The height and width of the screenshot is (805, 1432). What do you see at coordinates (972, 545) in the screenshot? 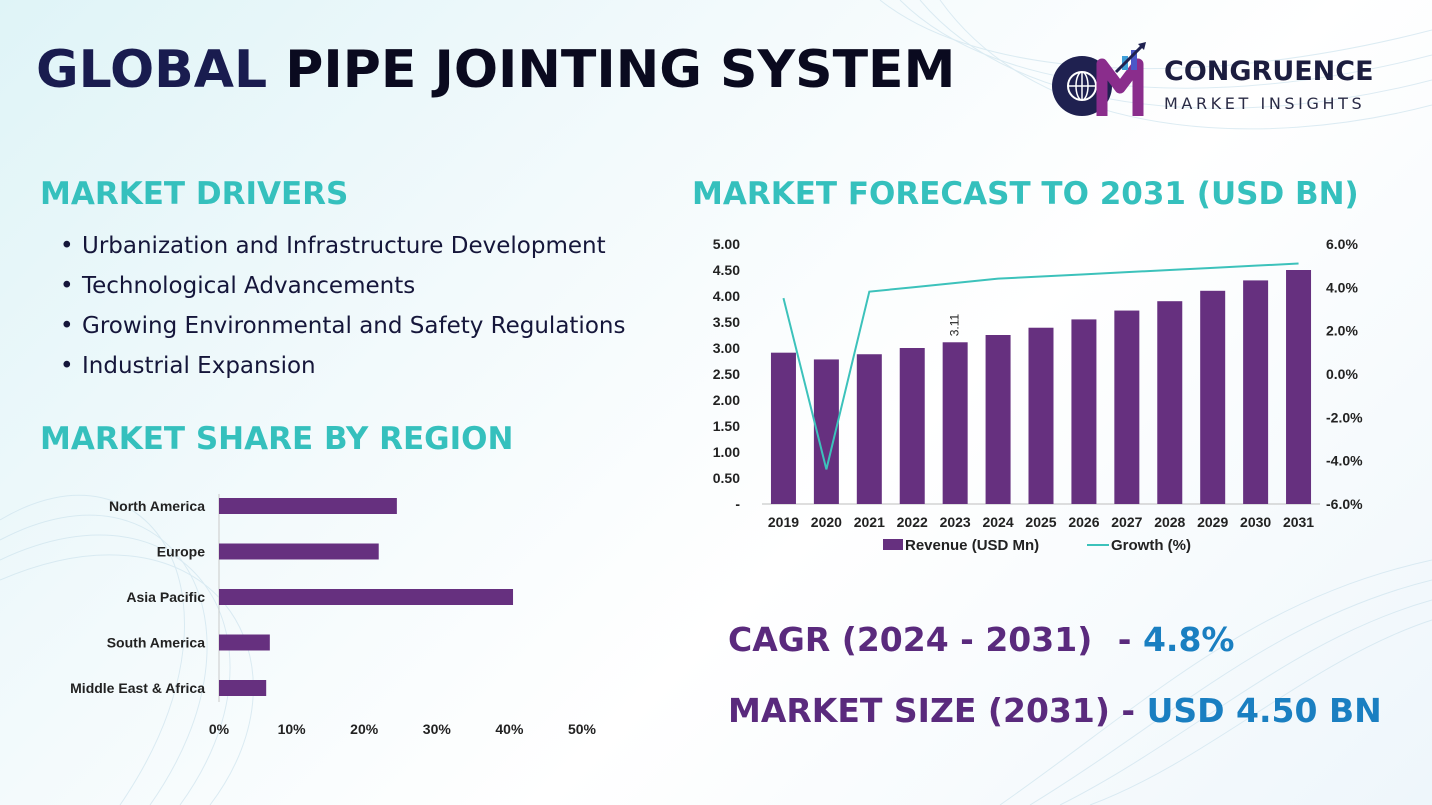
I see `legend-label: Revenue (USD Mn)` at bounding box center [972, 545].